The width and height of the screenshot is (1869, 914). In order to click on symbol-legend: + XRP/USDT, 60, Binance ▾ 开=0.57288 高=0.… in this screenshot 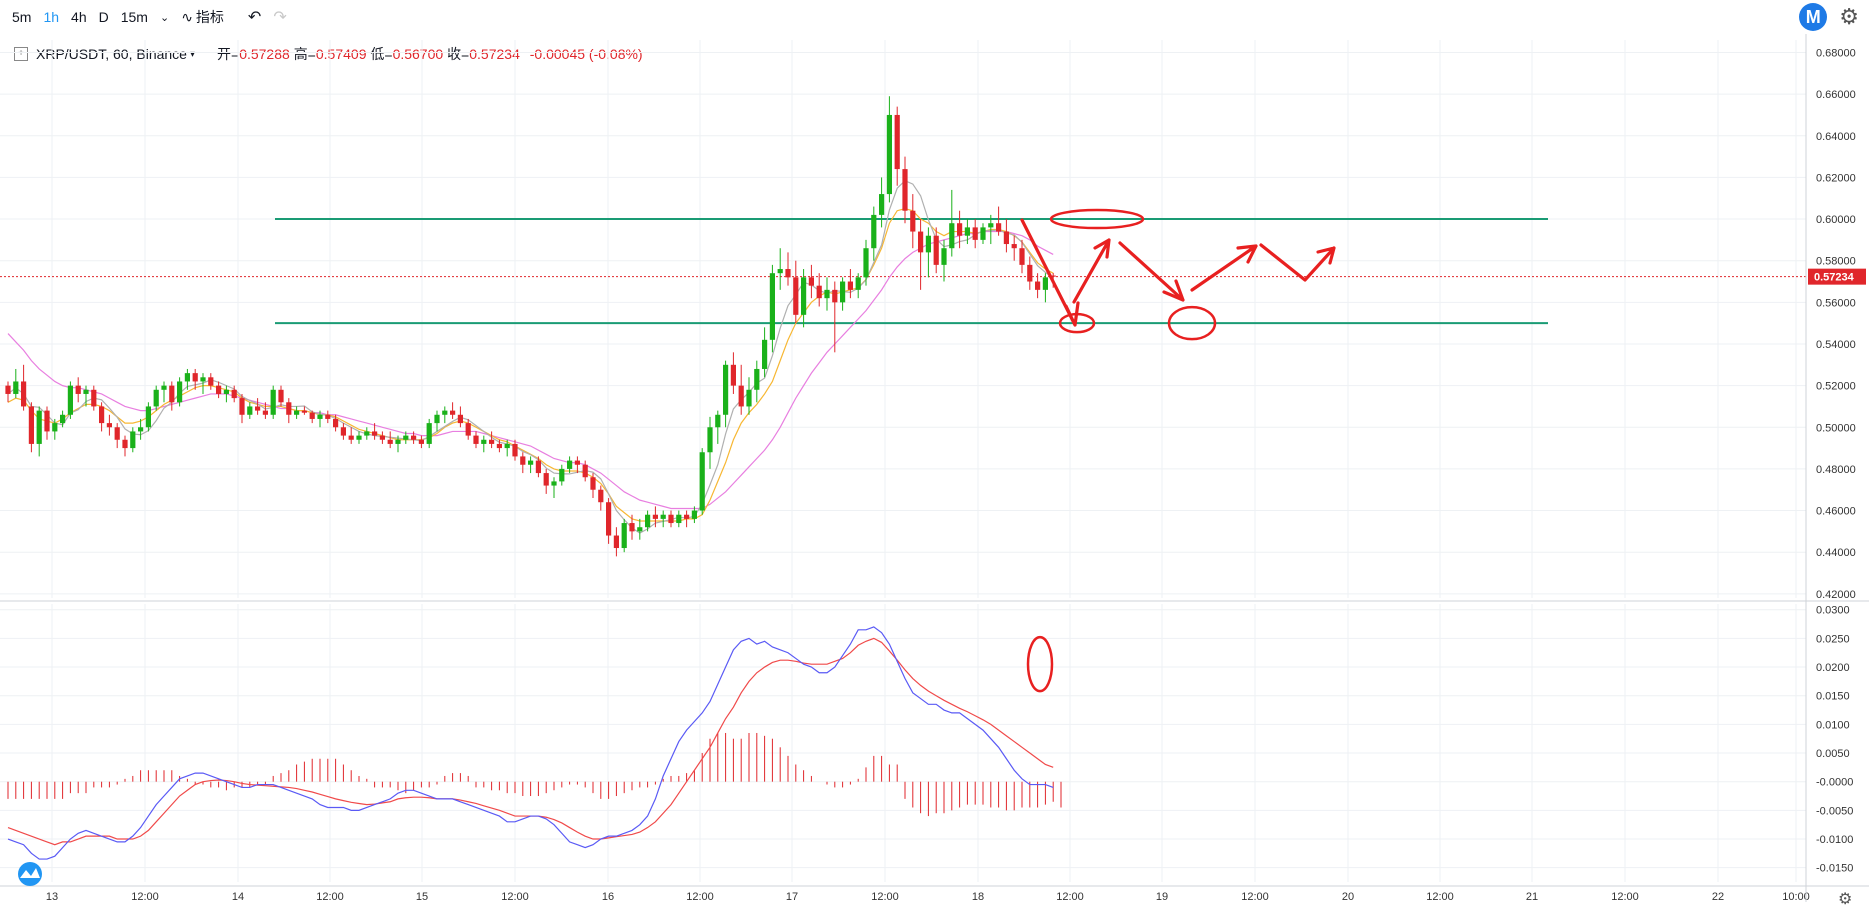, I will do `click(328, 54)`.